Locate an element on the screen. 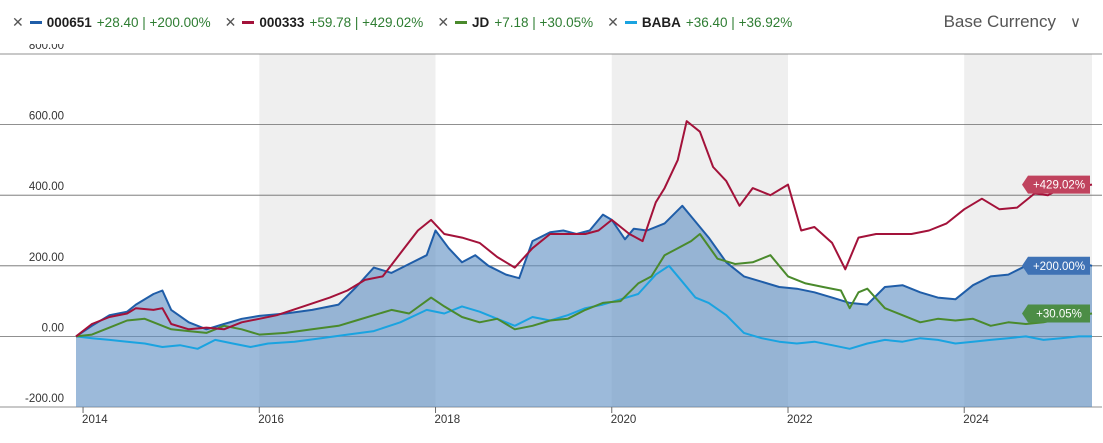 Image resolution: width=1103 pixels, height=443 pixels. legend-change: +36.40 | +36.92% is located at coordinates (739, 22).